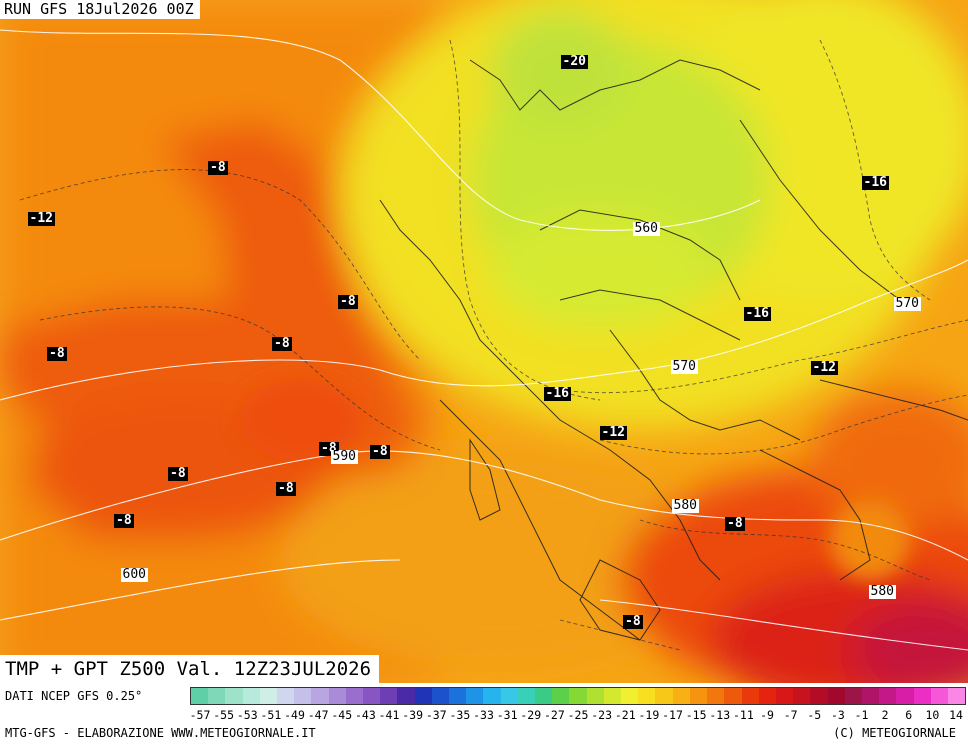  What do you see at coordinates (649, 715) in the screenshot?
I see `scale-tick-label: -19` at bounding box center [649, 715].